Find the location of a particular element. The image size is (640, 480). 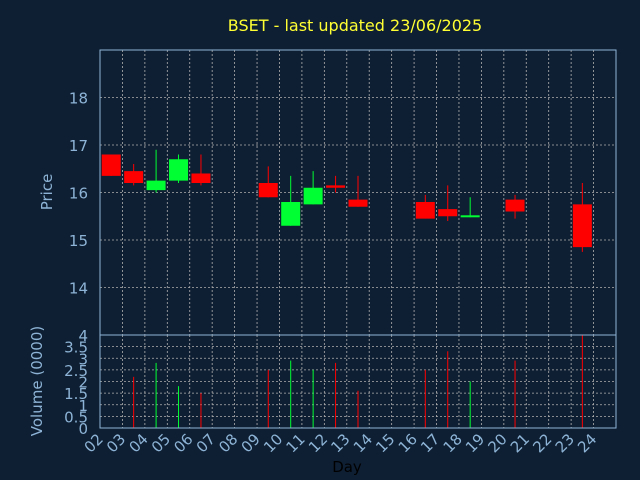

volume-y-ticks: 00.511.522.533.54 is located at coordinates (76, 382).